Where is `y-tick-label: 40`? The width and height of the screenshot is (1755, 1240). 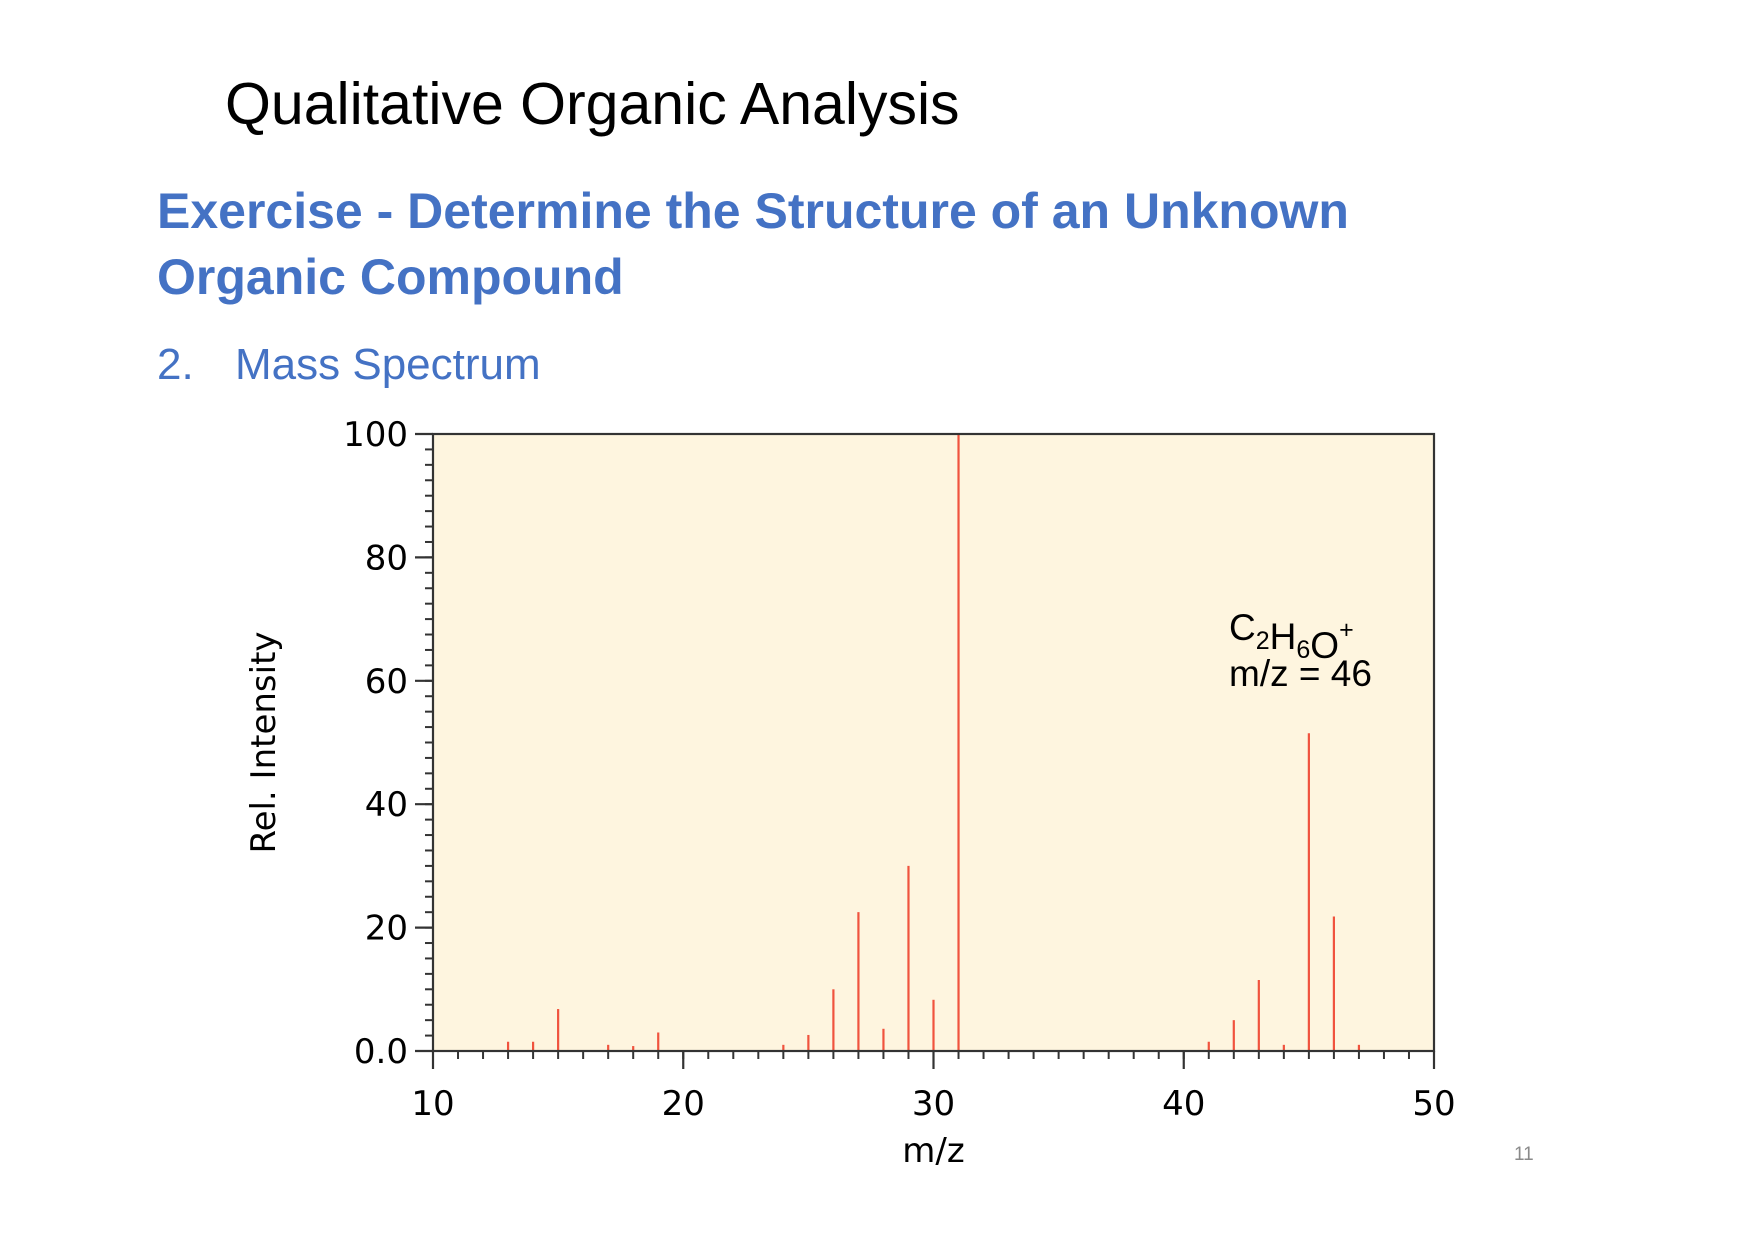
y-tick-label: 40 is located at coordinates (386, 805).